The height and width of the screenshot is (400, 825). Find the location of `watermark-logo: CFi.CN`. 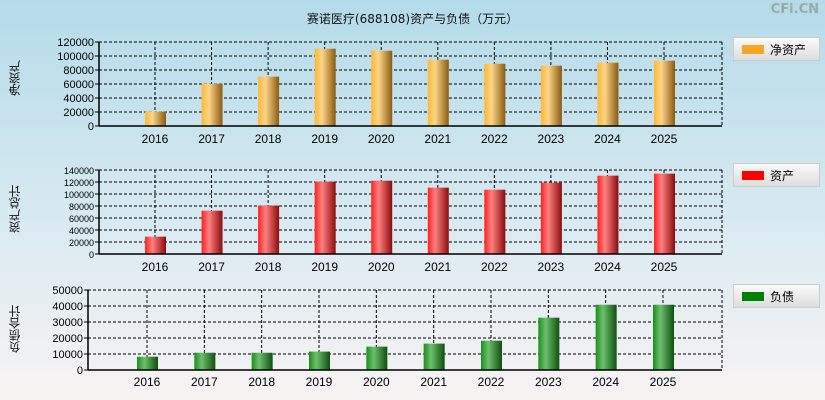

watermark-logo: CFi.CN is located at coordinates (794, 9).